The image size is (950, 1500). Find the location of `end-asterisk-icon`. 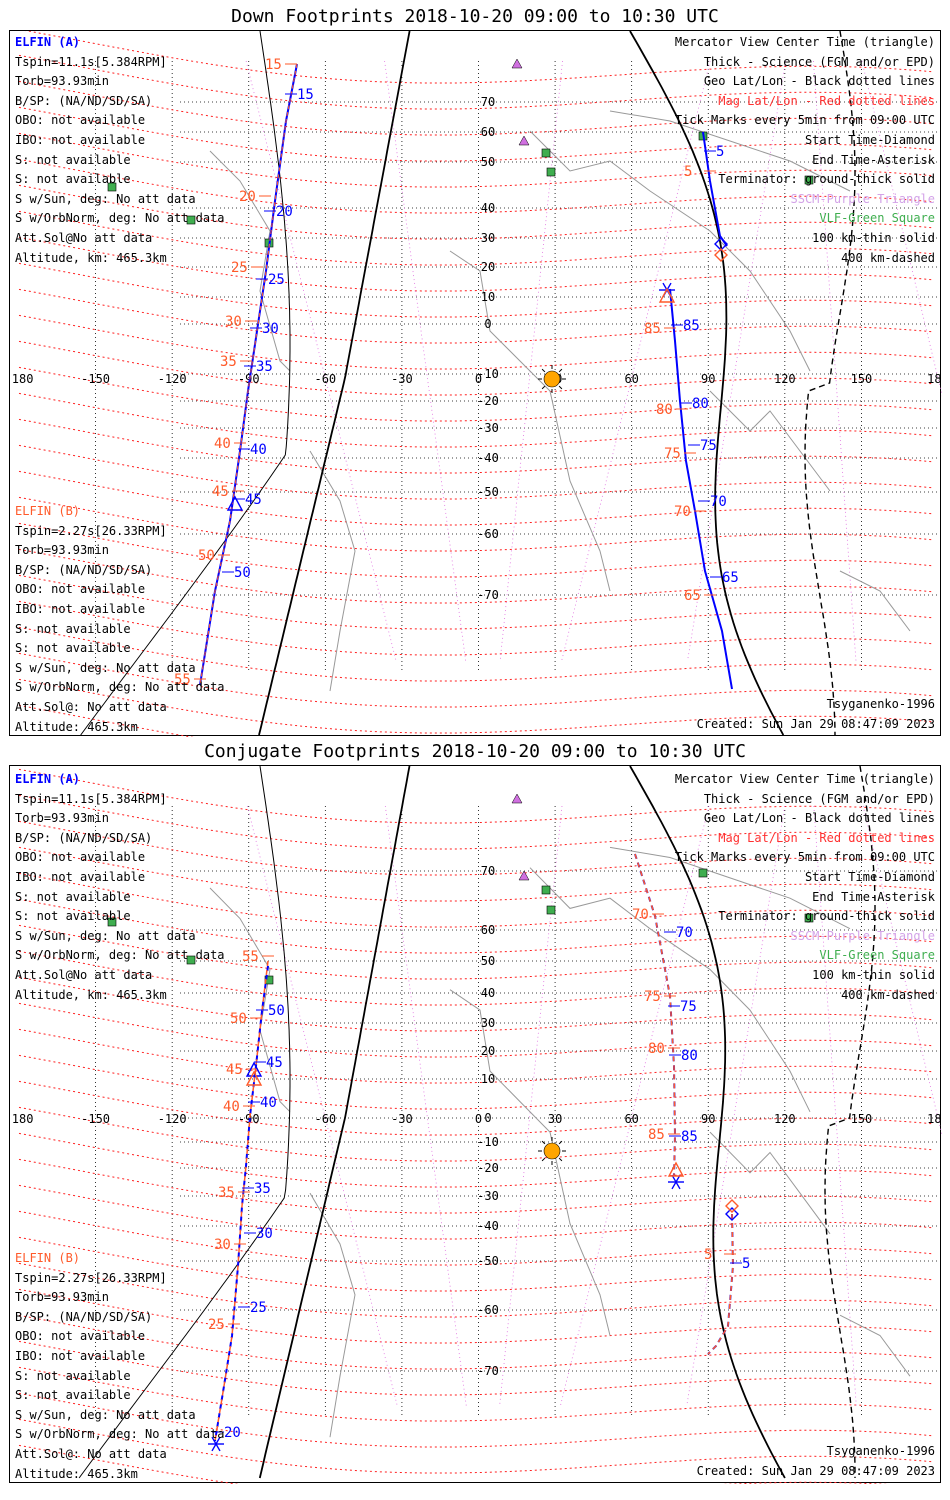

end-asterisk-icon is located at coordinates (676, 1182).